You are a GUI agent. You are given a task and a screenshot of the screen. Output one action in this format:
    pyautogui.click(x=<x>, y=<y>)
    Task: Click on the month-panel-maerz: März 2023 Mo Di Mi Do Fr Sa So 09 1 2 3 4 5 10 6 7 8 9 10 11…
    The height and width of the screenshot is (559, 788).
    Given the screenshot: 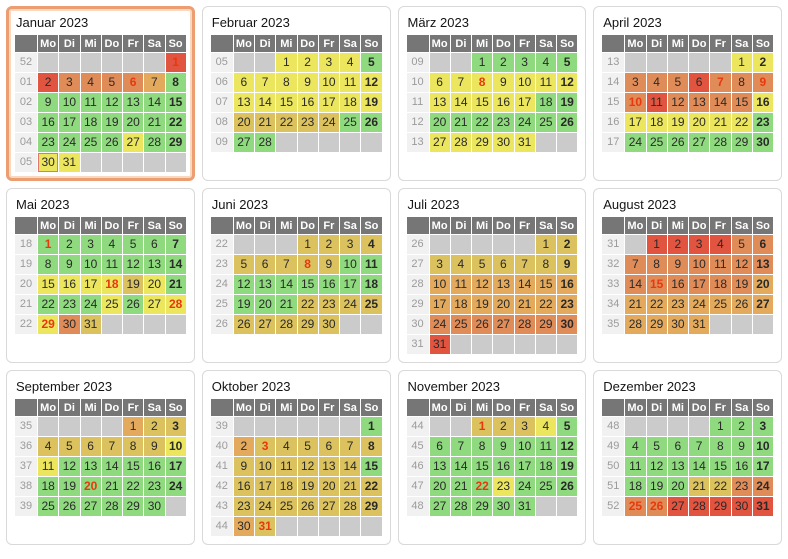 What is the action you would take?
    pyautogui.click(x=492, y=93)
    